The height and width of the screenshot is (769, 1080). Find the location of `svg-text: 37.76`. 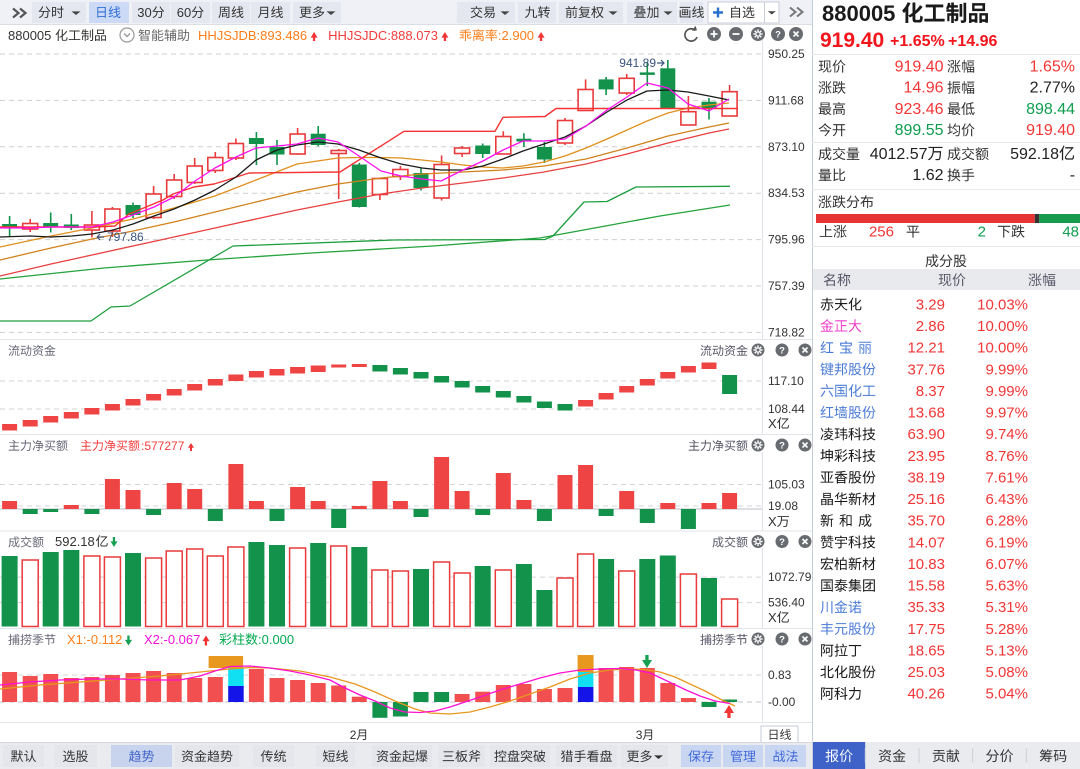

svg-text: 37.76 is located at coordinates (926, 369).